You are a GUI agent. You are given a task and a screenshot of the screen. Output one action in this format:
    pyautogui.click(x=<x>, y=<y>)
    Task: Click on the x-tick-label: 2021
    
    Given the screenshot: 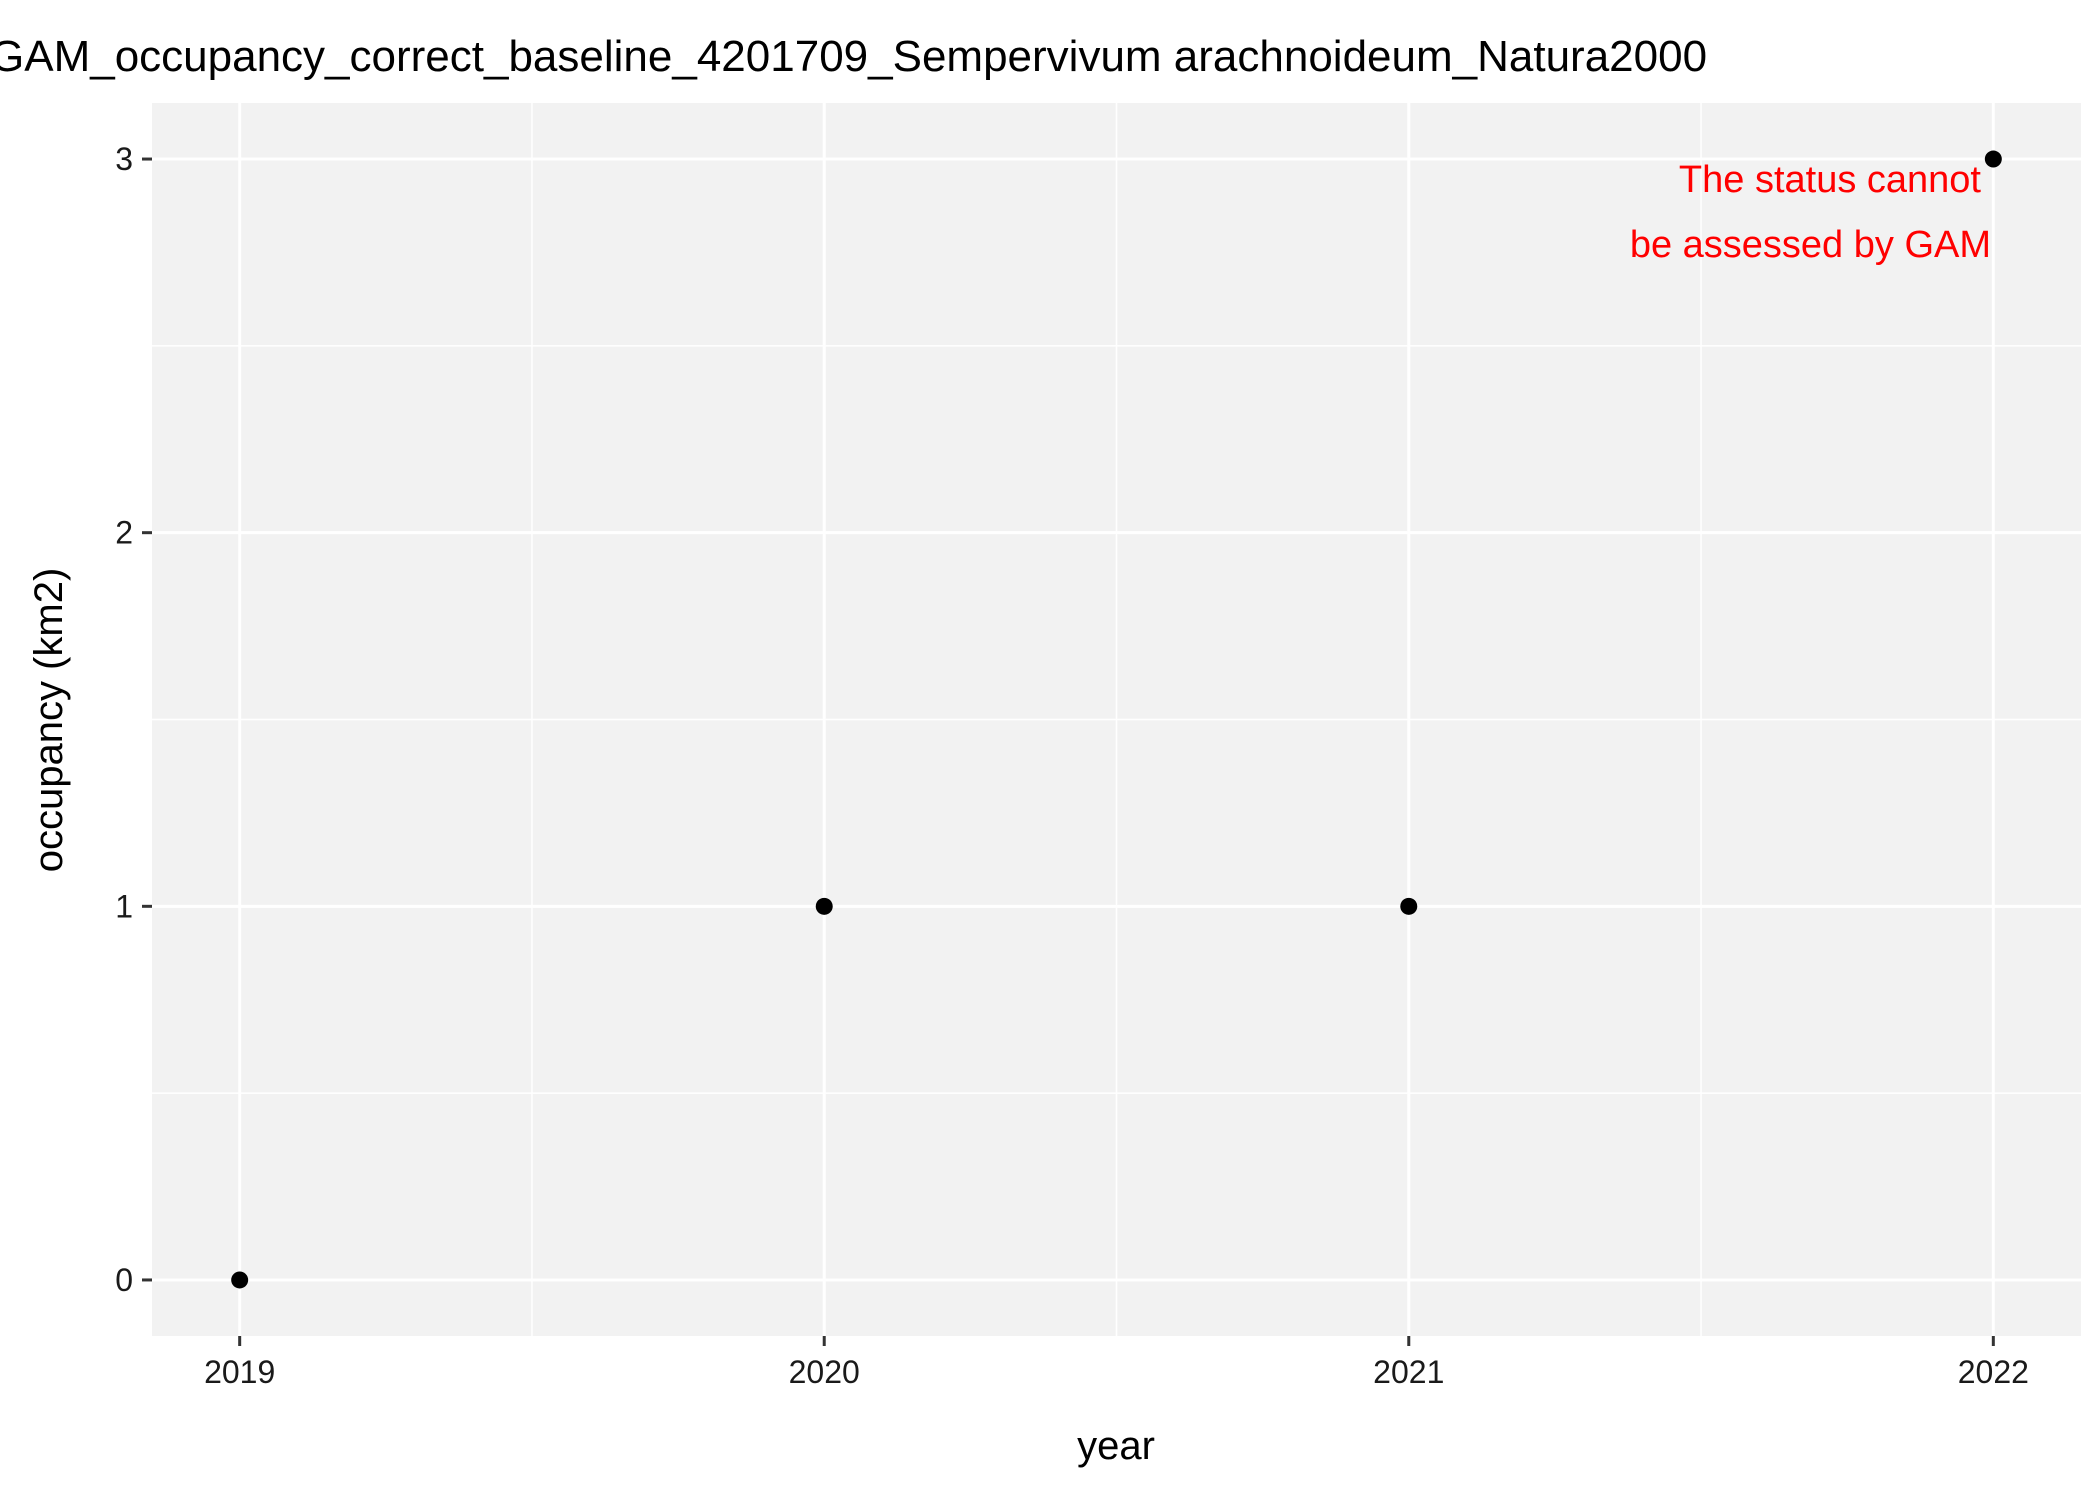 What is the action you would take?
    pyautogui.click(x=1408, y=1372)
    